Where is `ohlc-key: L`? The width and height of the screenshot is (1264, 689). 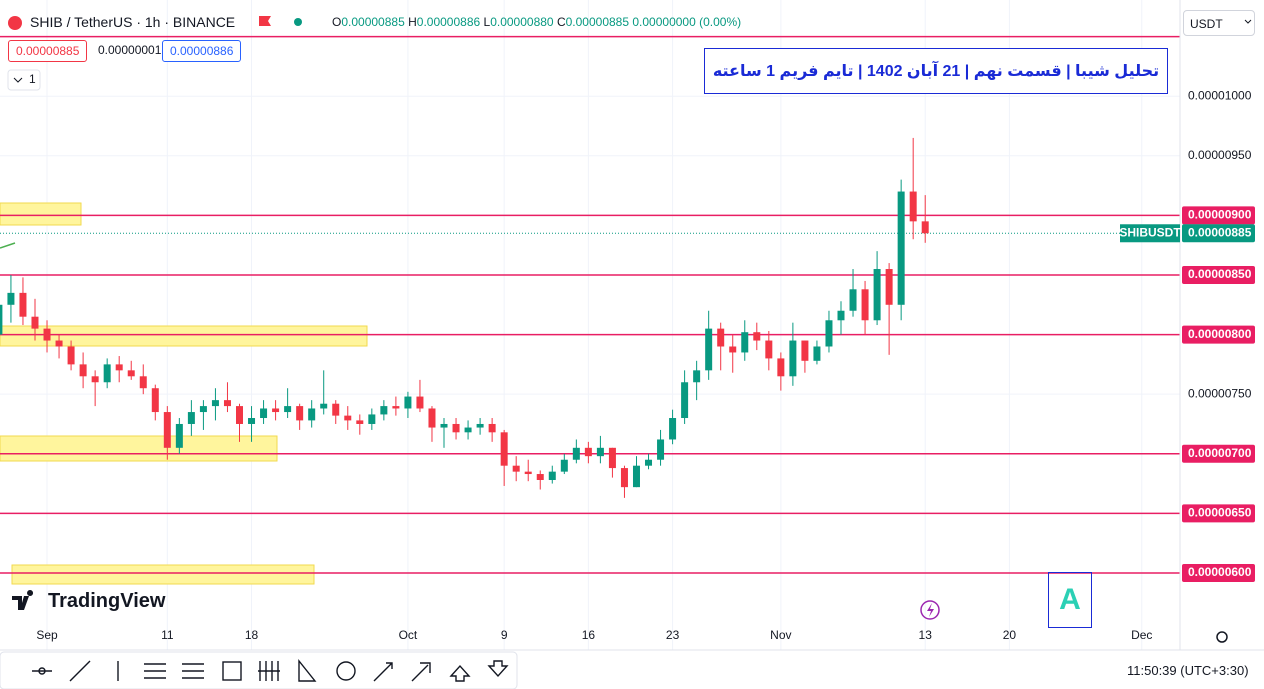 ohlc-key: L is located at coordinates (487, 22).